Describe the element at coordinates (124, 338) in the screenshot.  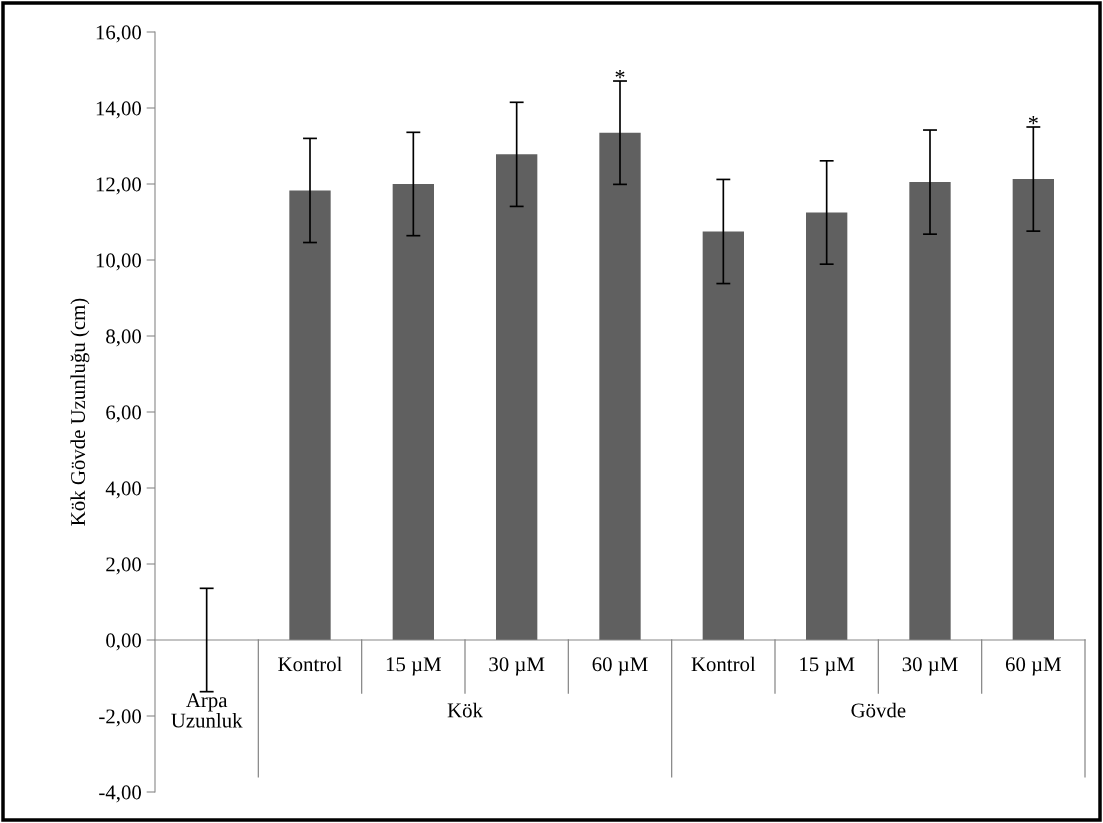
I see `y-tick-label: 8,00` at that location.